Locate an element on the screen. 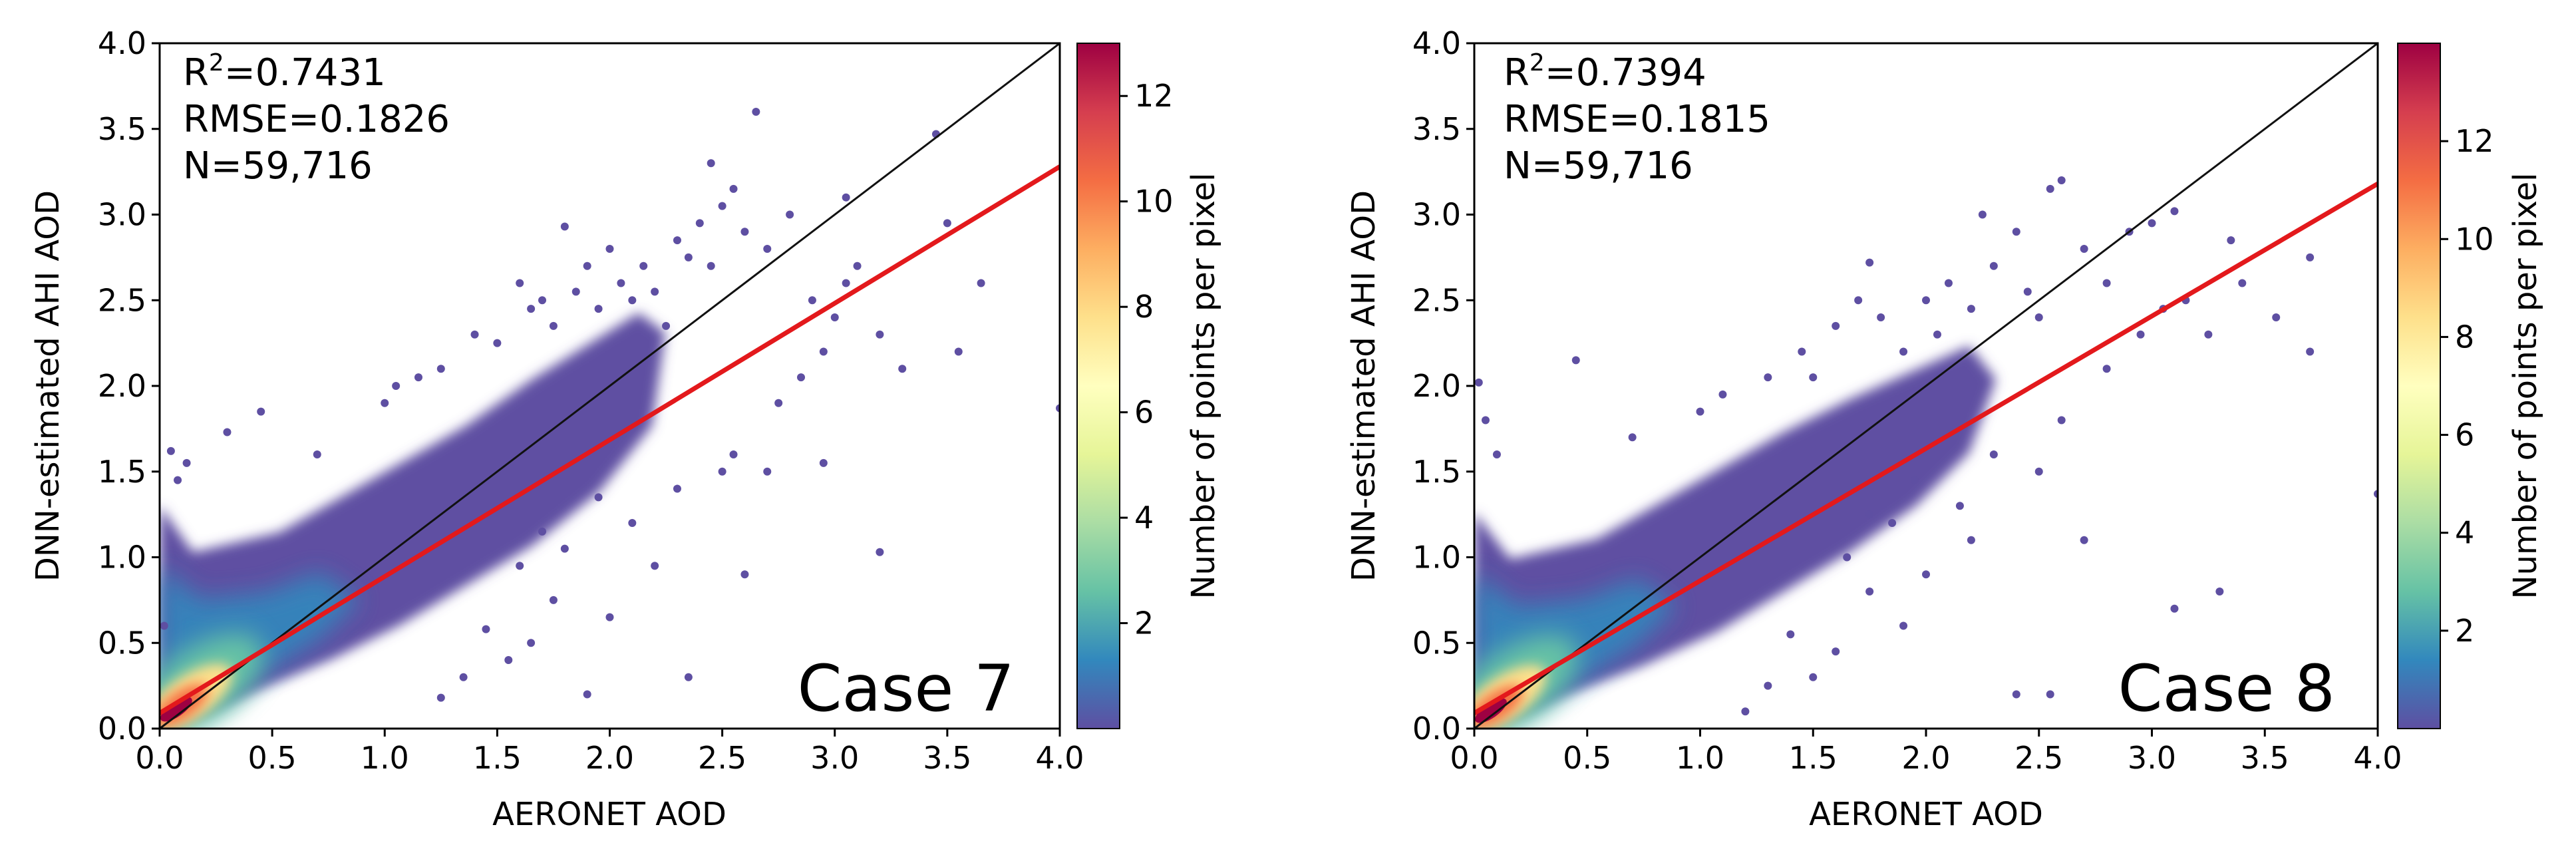 The image size is (2576, 855). density-layer-core is located at coordinates (176, 709).